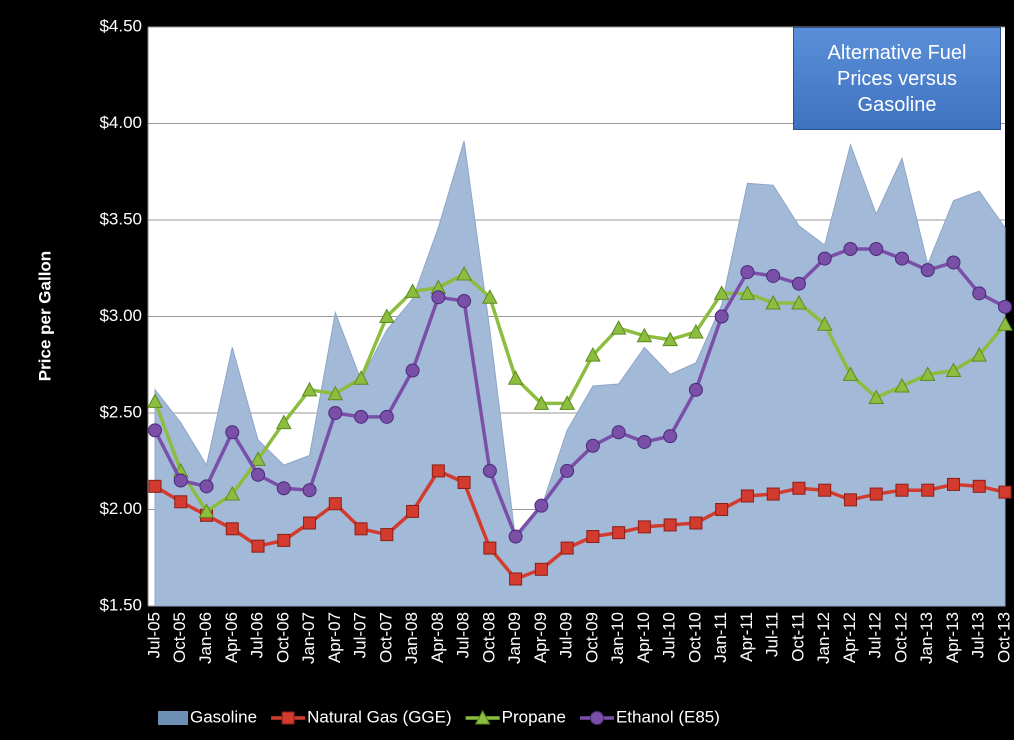 The image size is (1014, 740). Describe the element at coordinates (897, 78) in the screenshot. I see `chart-title: Alternative Fuel Prices versus Gasoline` at that location.